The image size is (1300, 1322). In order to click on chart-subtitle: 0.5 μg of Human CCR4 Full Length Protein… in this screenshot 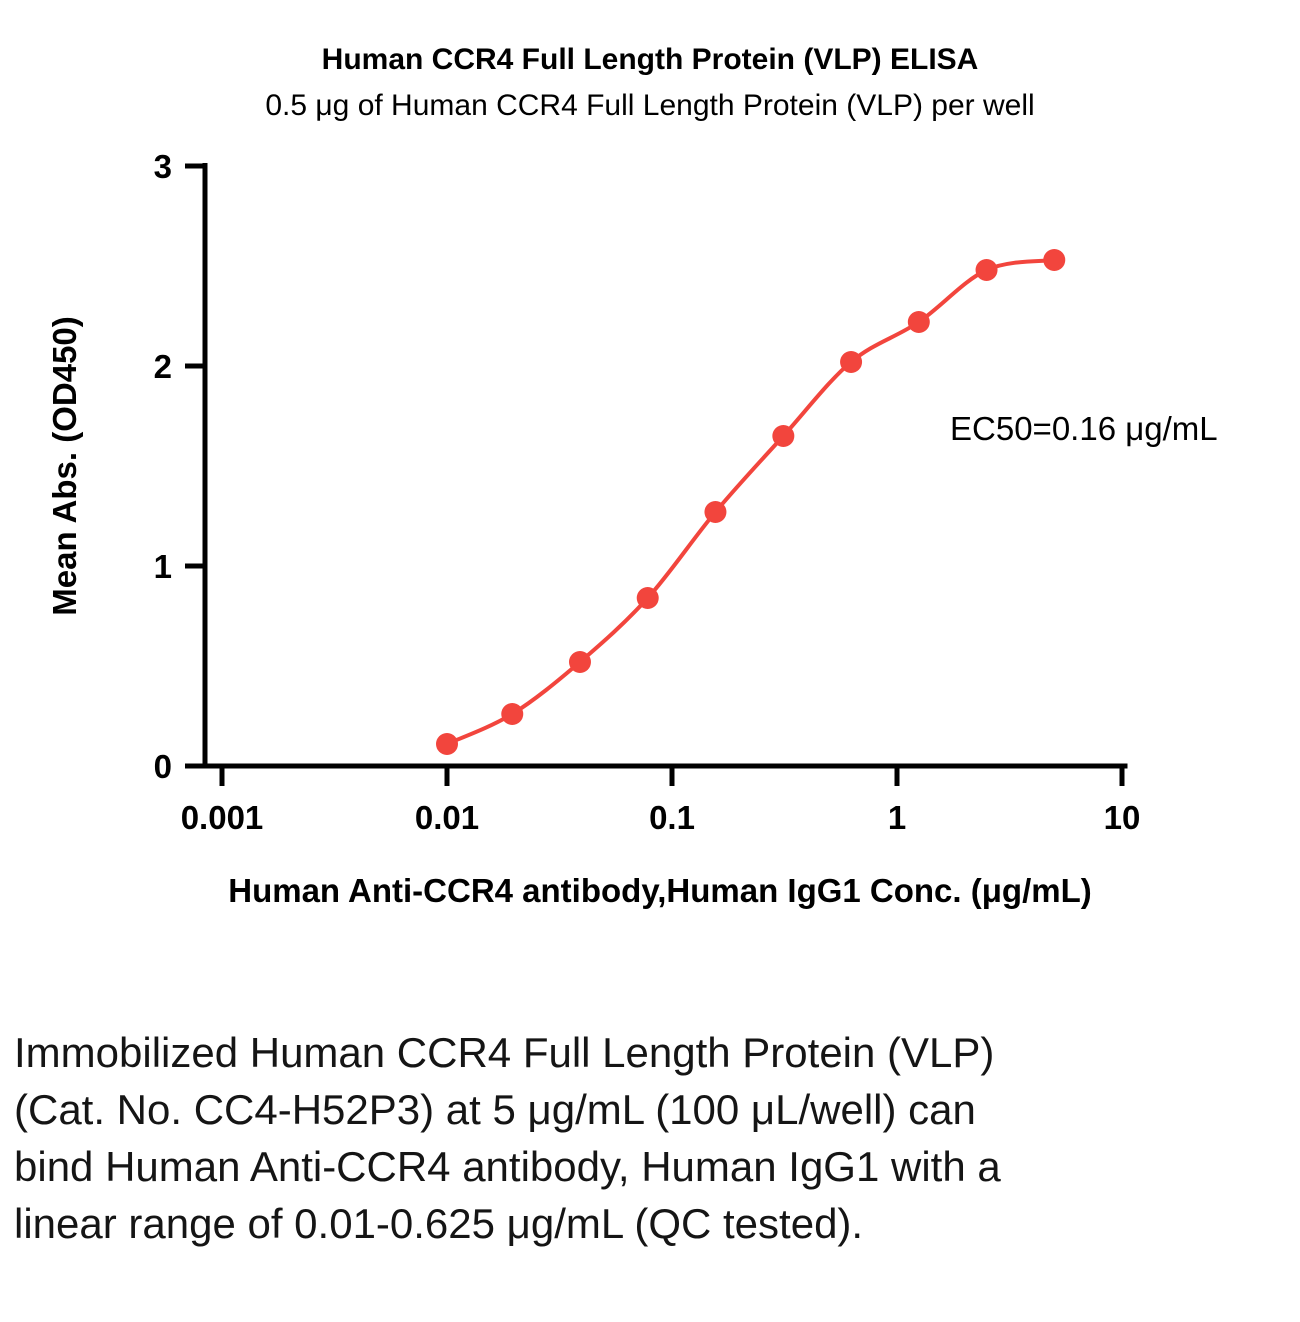, I will do `click(650, 105)`.